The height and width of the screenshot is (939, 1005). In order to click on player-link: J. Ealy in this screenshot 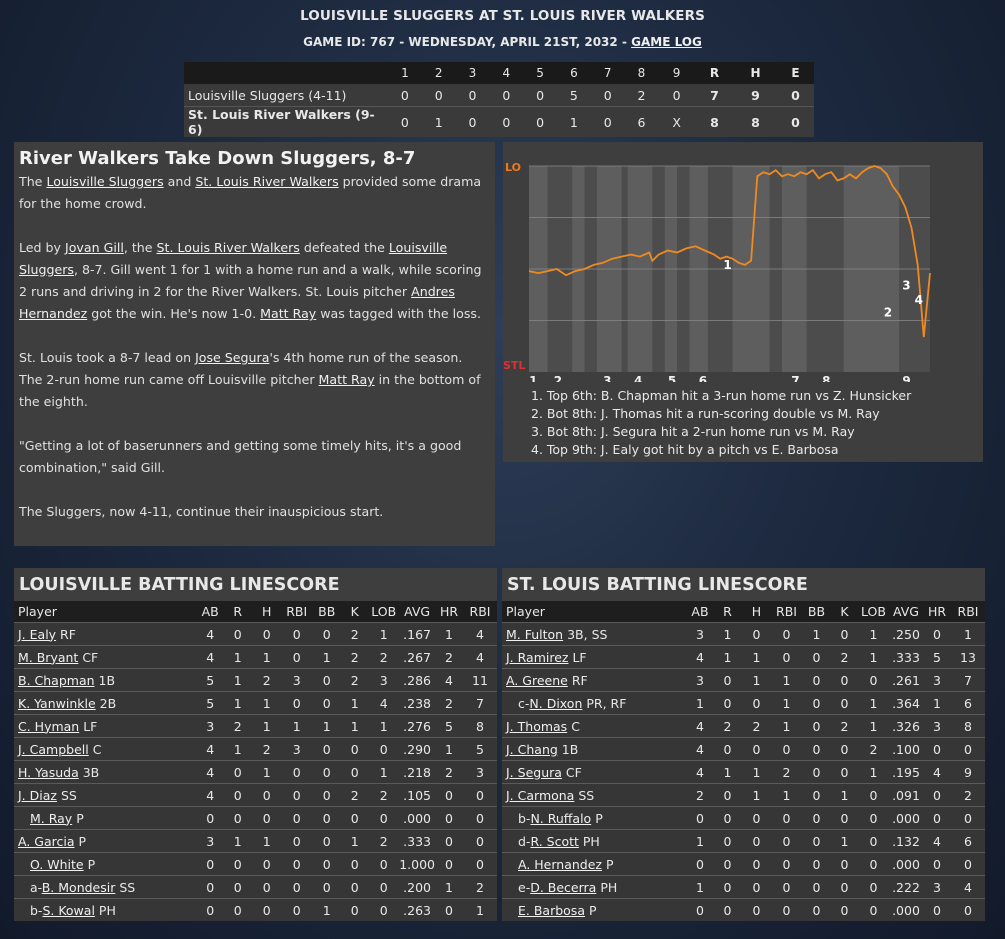, I will do `click(37, 634)`.